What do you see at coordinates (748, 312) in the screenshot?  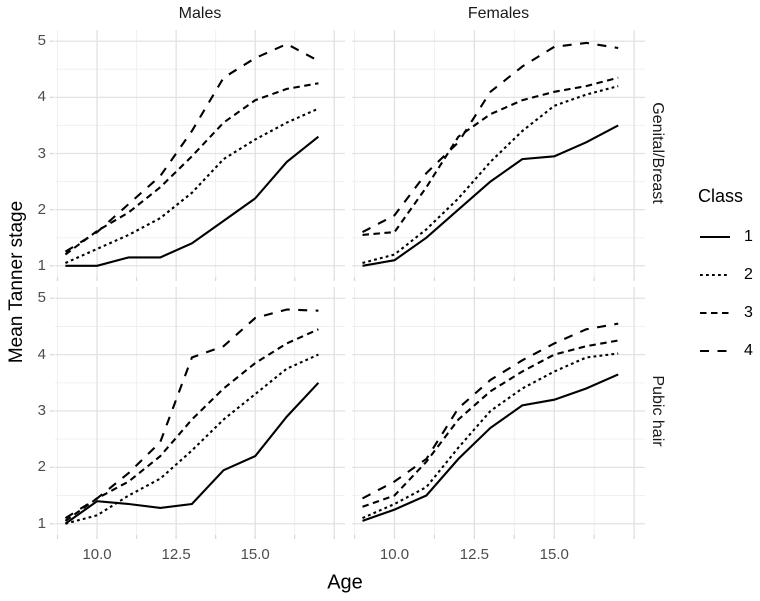 I see `legend-item-label: 3` at bounding box center [748, 312].